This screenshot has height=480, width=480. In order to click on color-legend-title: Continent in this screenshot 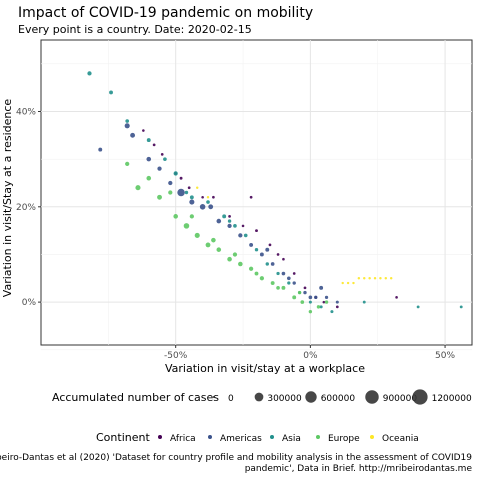, I will do `click(123, 437)`.